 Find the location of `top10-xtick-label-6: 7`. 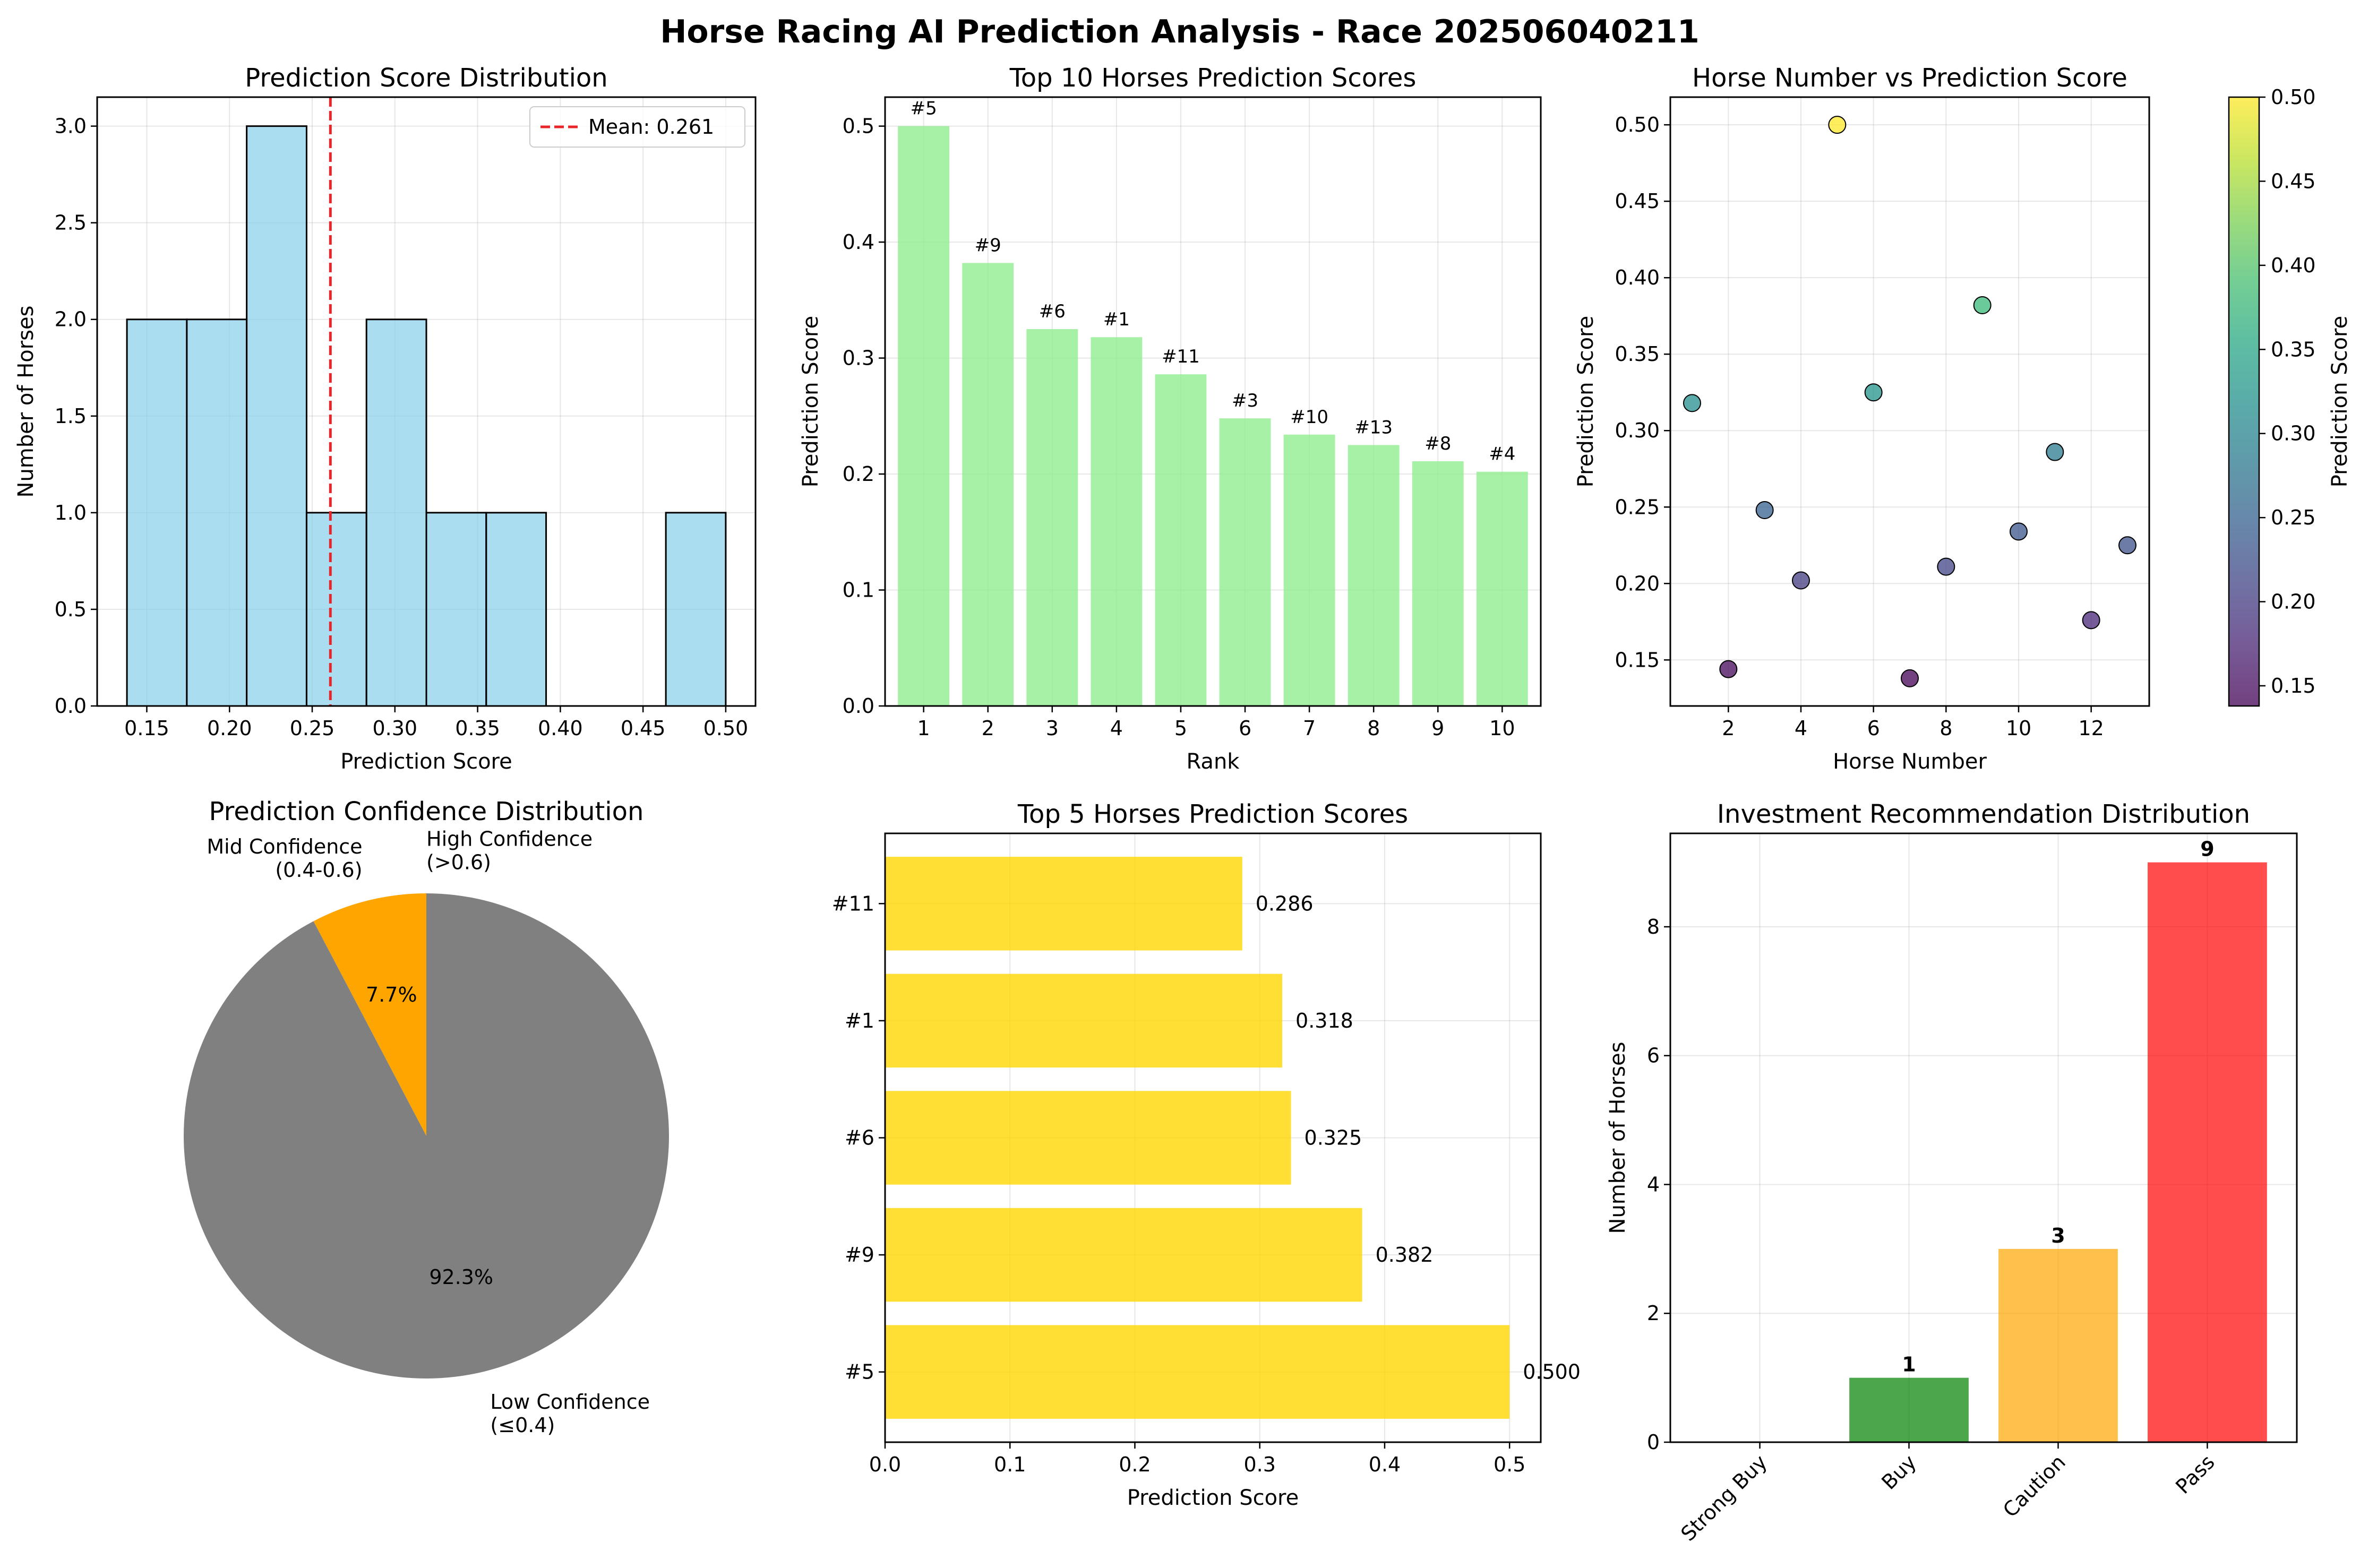

top10-xtick-label-6: 7 is located at coordinates (1309, 728).